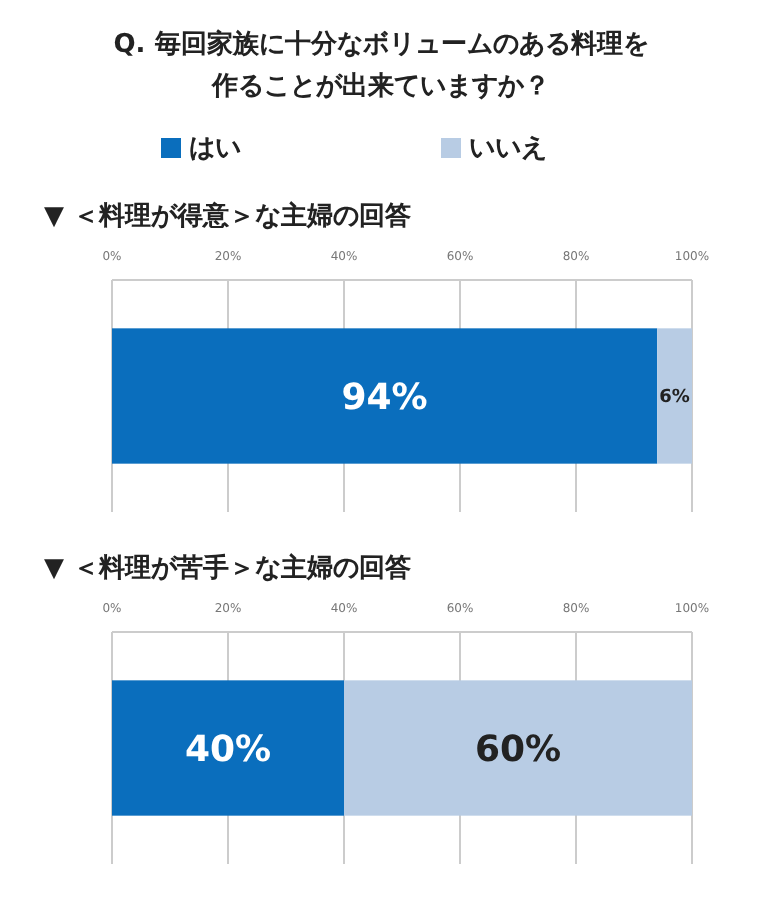 Image resolution: width=762 pixels, height=900 pixels. I want to click on legend-label: はい, so click(215, 149).